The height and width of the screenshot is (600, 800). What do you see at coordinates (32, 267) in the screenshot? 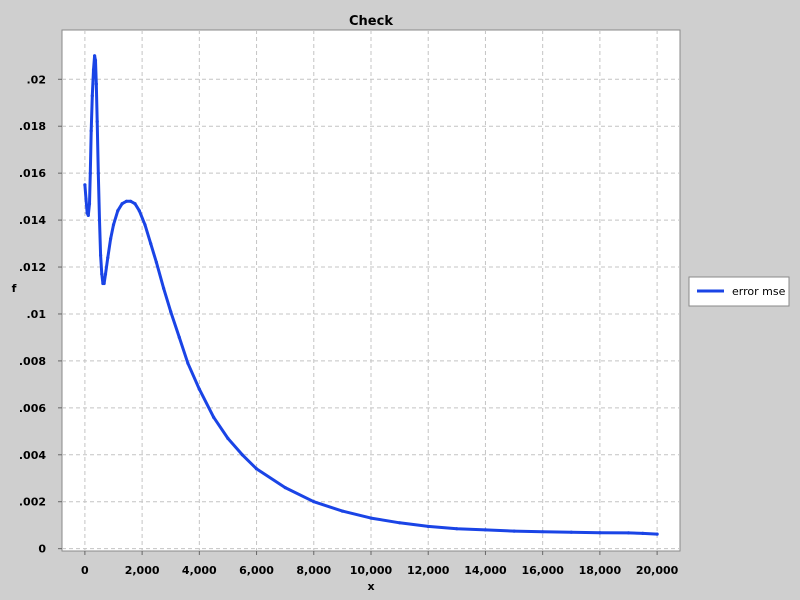
I see `y-tick-label: .012` at bounding box center [32, 267].